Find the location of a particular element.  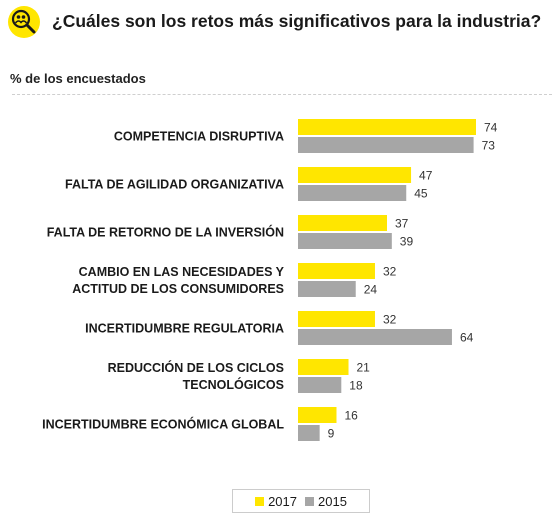

legend-item-2015: 2015 is located at coordinates (326, 501).